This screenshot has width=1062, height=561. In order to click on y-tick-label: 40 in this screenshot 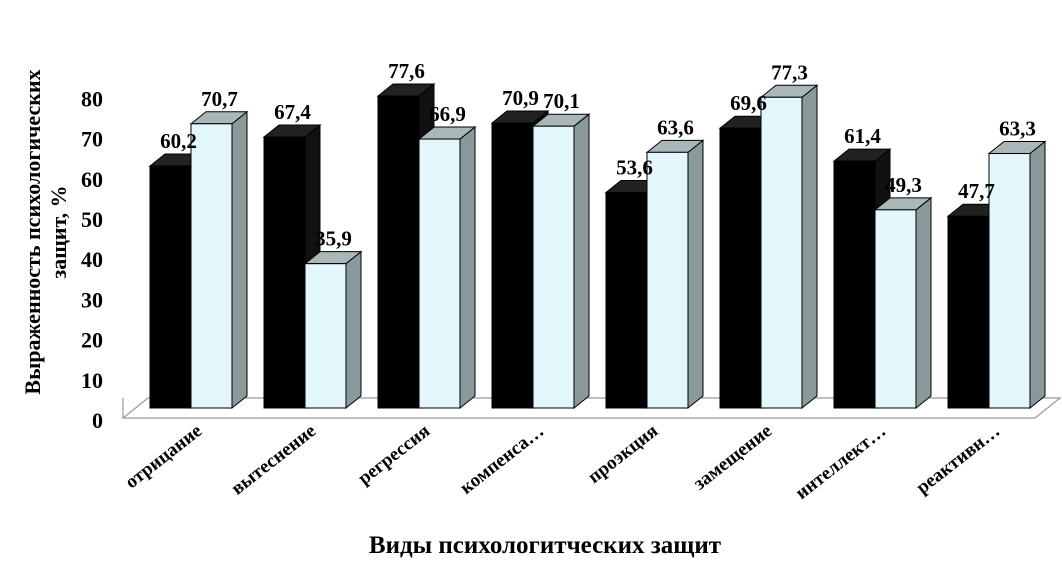, I will do `click(92, 259)`.